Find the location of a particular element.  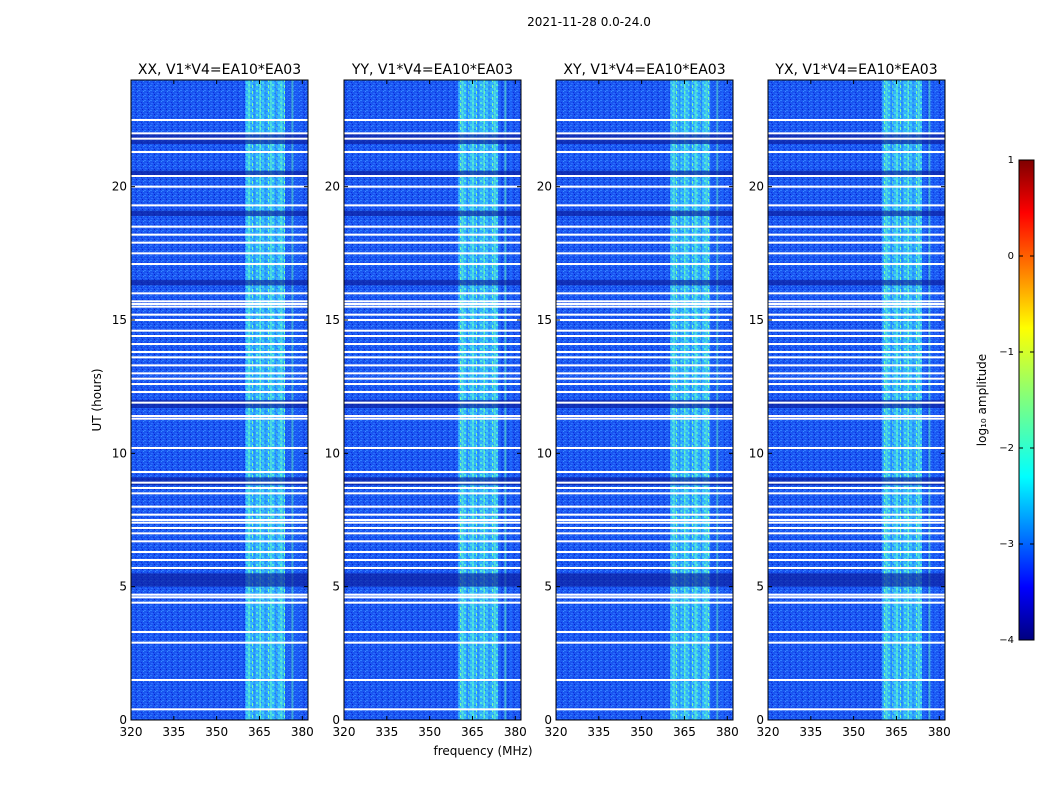

y-tick-label: 0 is located at coordinates (123, 720).